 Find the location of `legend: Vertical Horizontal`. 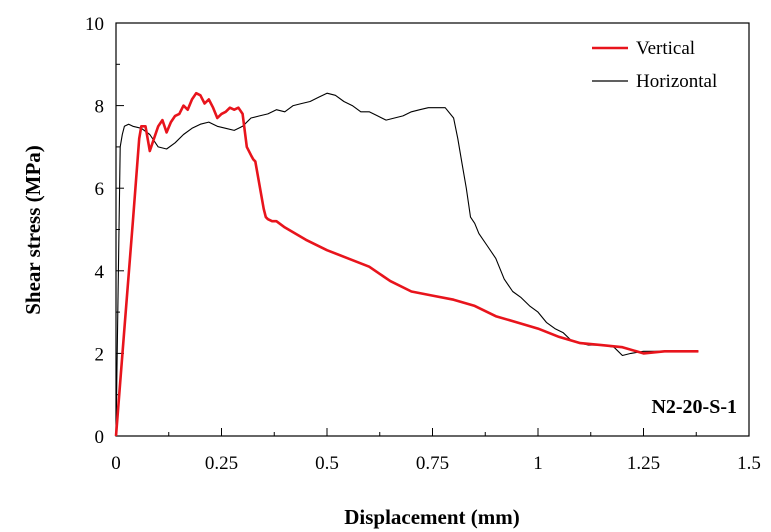

legend: Vertical Horizontal is located at coordinates (654, 65).